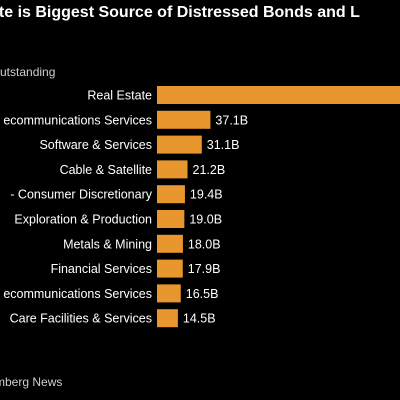  I want to click on category-label: Financial Services, so click(101, 269).